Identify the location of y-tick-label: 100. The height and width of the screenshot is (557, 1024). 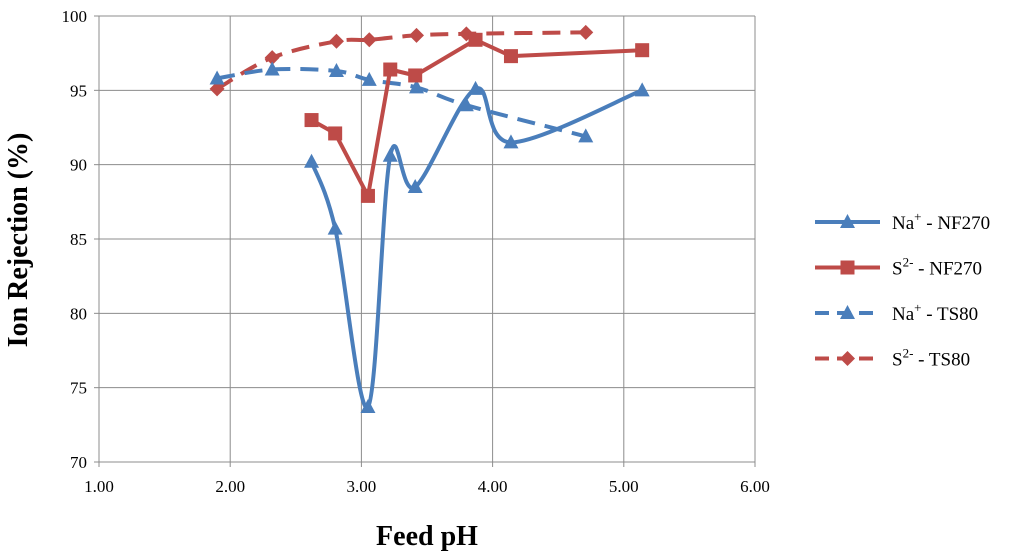
(75, 16).